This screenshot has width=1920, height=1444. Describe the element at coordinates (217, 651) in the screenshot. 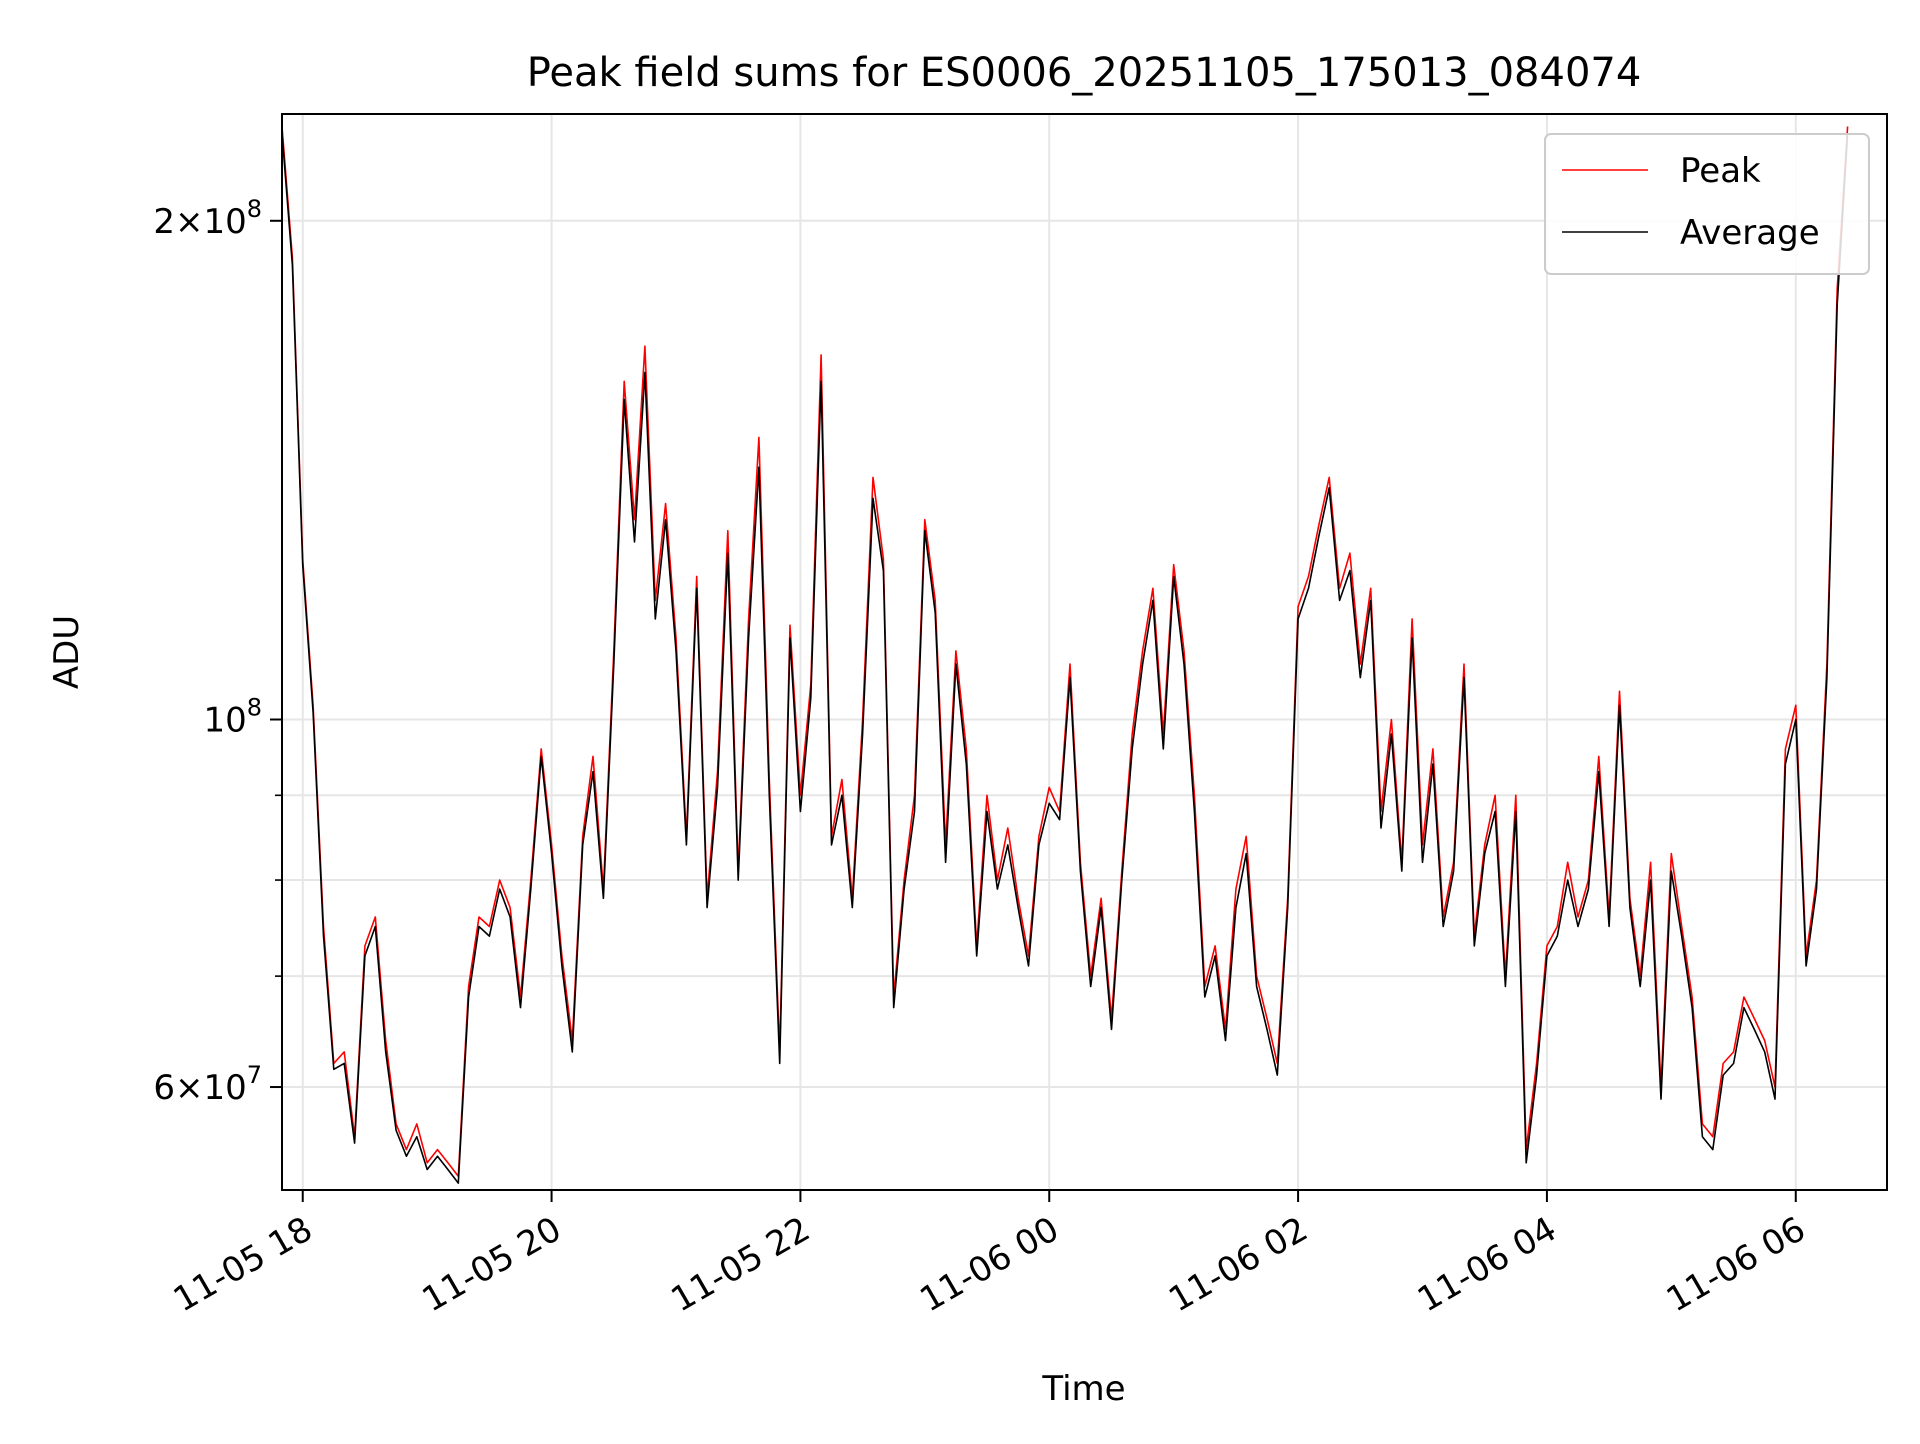

I see `y-axis: 6×107 108 2×108` at that location.